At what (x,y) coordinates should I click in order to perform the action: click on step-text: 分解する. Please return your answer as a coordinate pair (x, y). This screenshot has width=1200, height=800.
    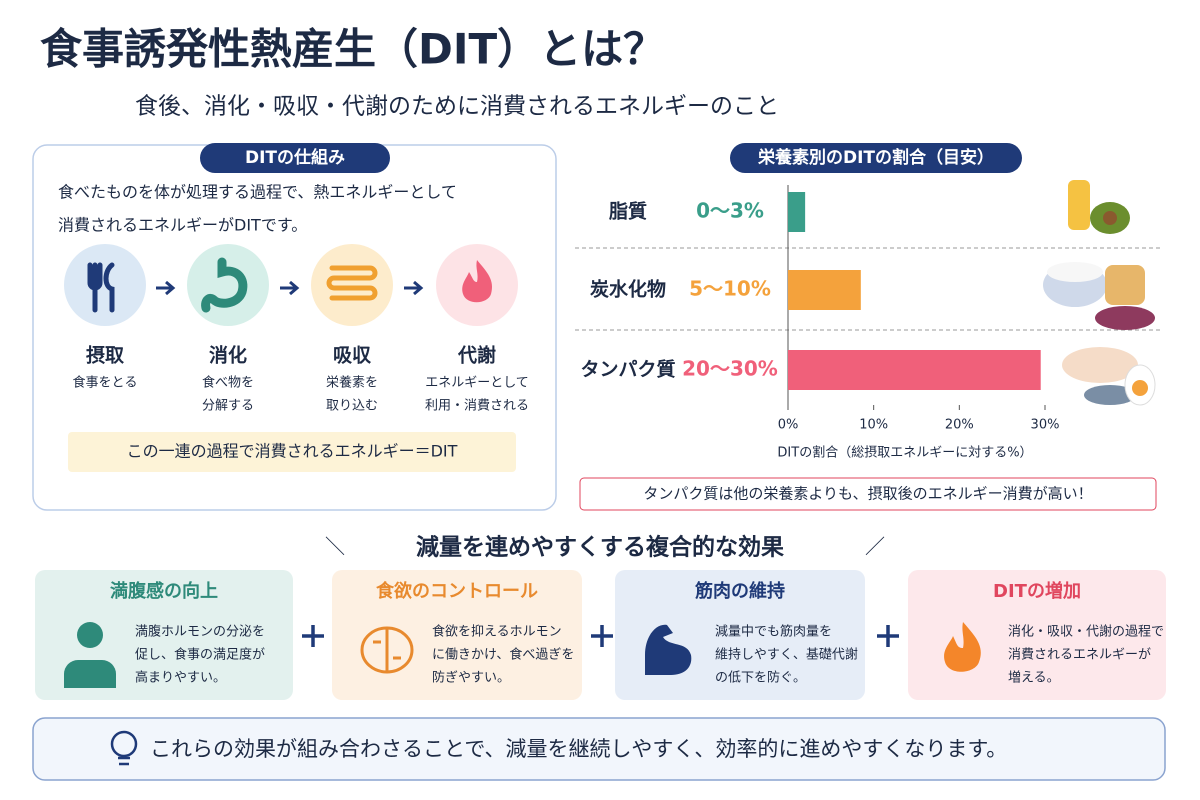
    Looking at the image, I should click on (228, 406).